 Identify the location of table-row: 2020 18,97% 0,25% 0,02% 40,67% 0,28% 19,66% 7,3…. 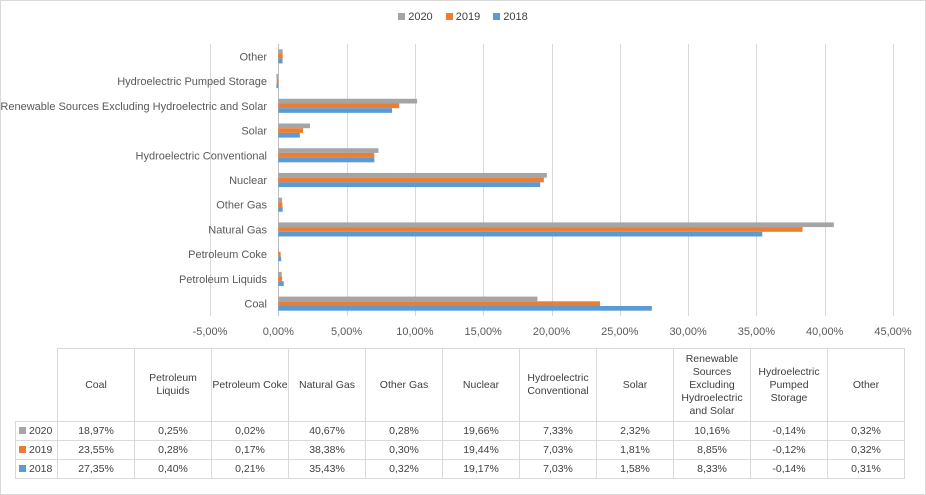
(460, 431).